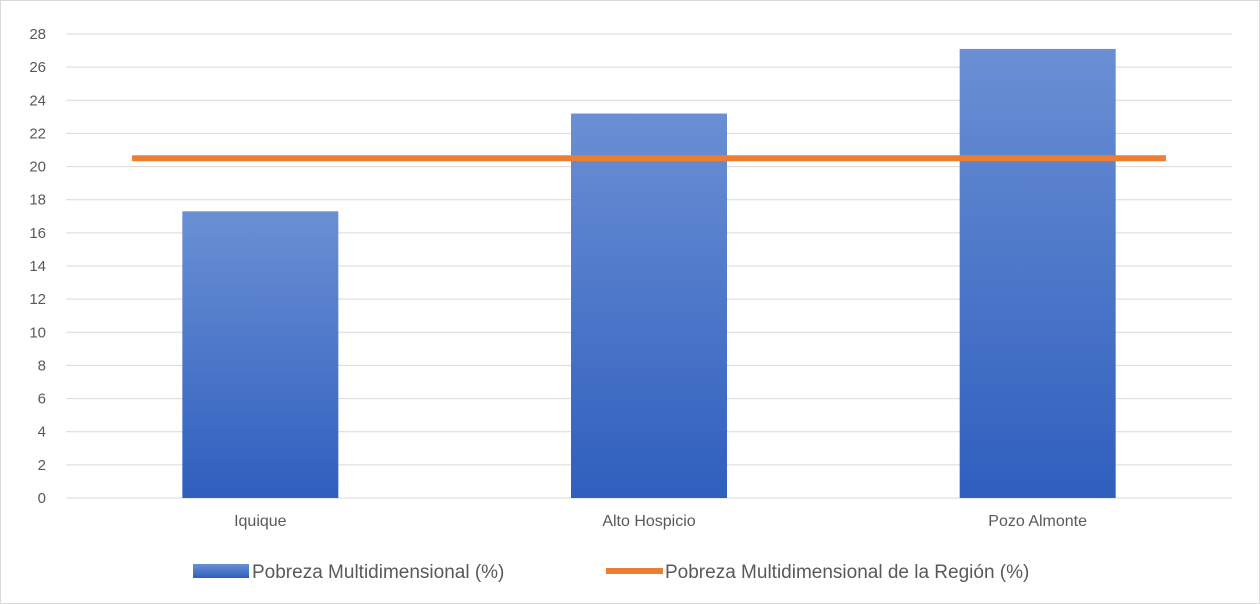 Image resolution: width=1260 pixels, height=604 pixels. I want to click on y-tick-label: 0, so click(42, 498).